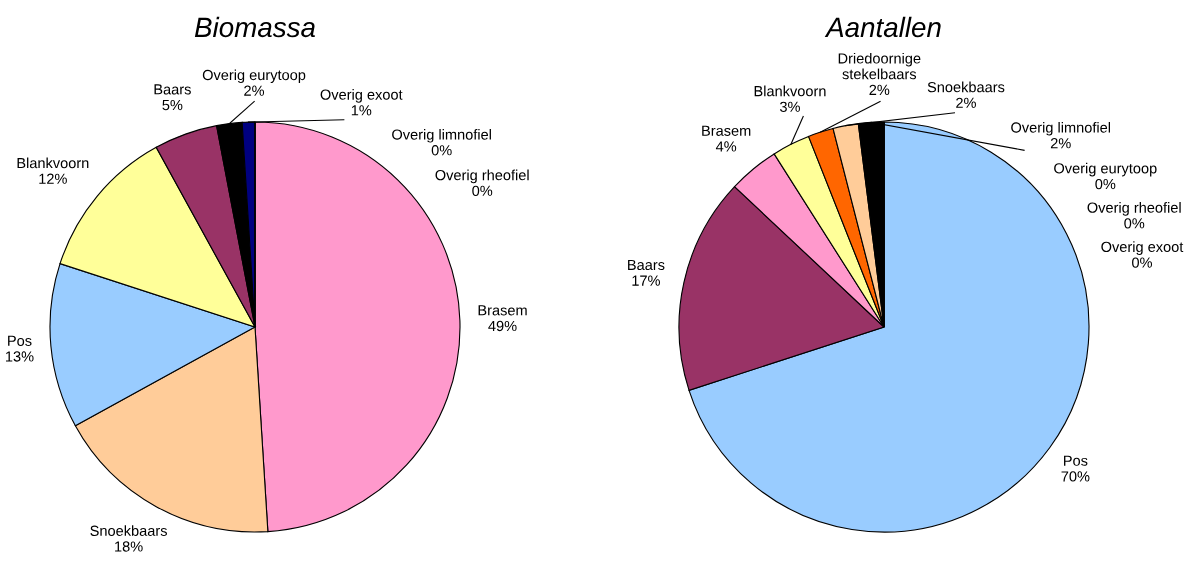 The height and width of the screenshot is (563, 1186). Describe the element at coordinates (1142, 248) in the screenshot. I see `category-label: Overig exoot` at that location.